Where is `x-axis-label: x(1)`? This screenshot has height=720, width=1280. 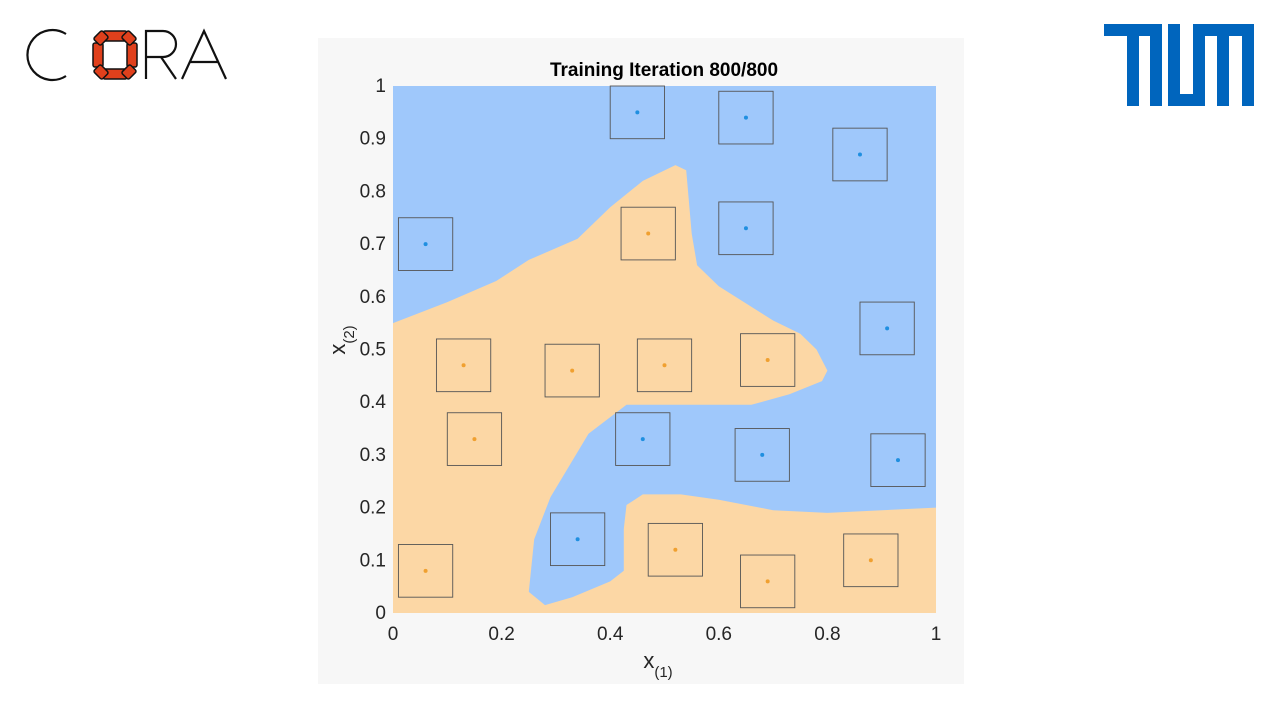 x-axis-label: x(1) is located at coordinates (657, 664).